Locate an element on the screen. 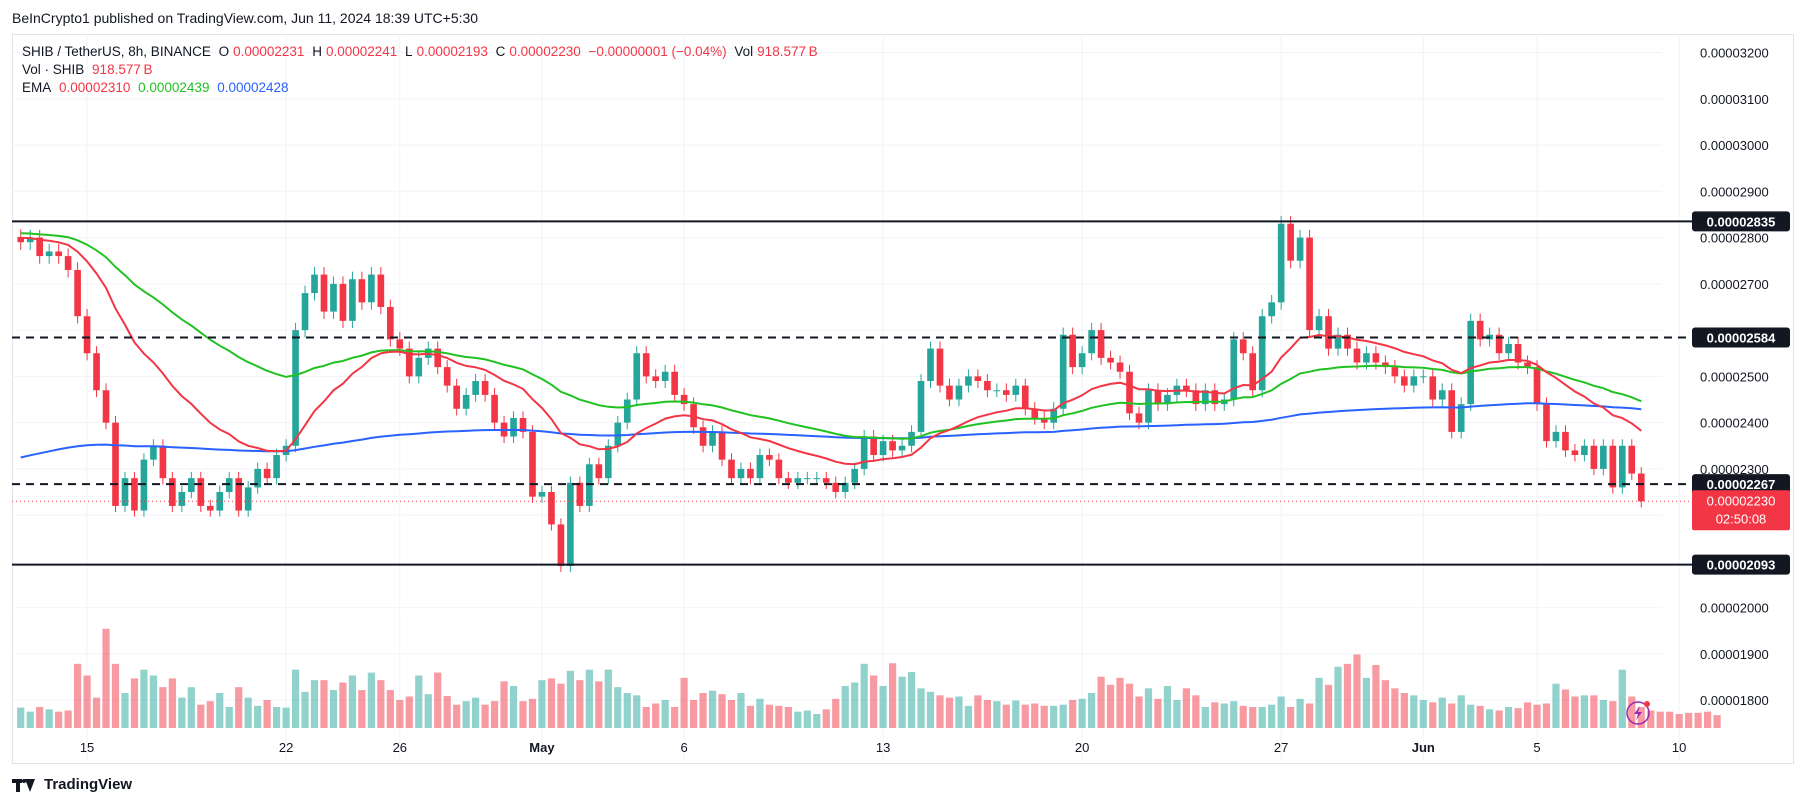 This screenshot has height=808, width=1805. y-tick-label: 0.00002800 is located at coordinates (1734, 238).